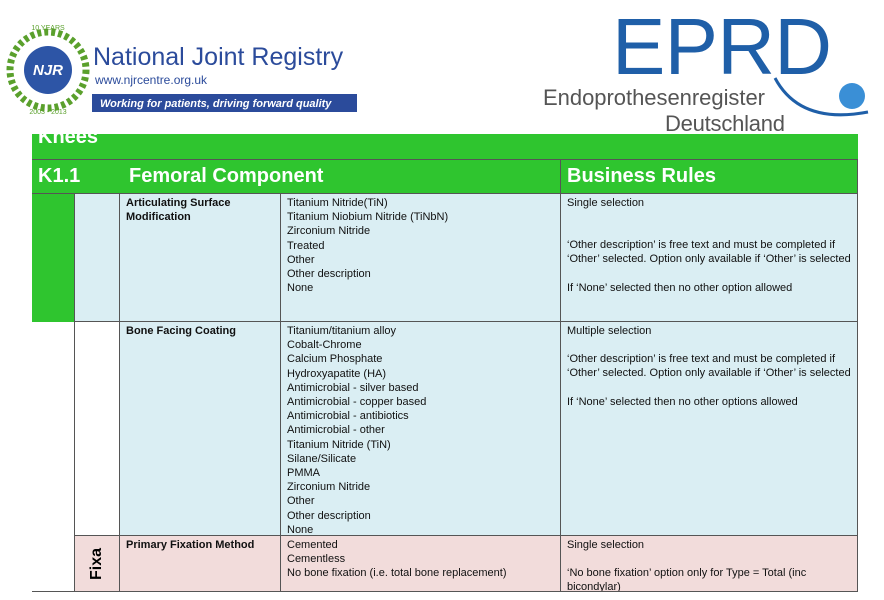 This screenshot has width=884, height=600. What do you see at coordinates (47, 112) in the screenshot?
I see `dates: 2003 - 2013` at bounding box center [47, 112].